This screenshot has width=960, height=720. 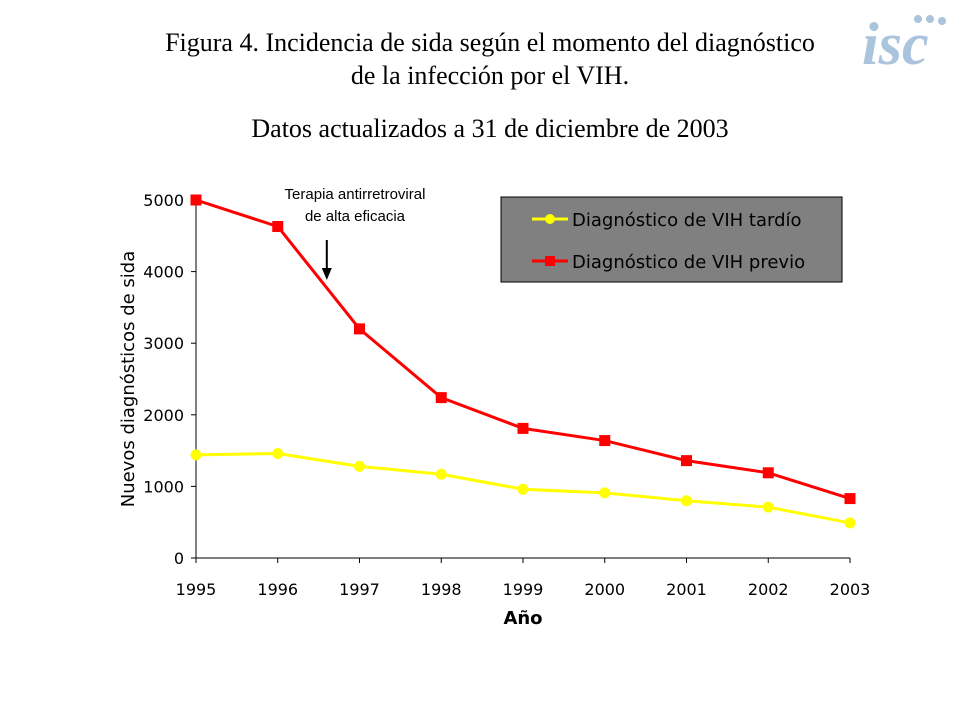 I want to click on legend-item-prev: Diagnóstico de VIH previo, so click(x=668, y=262).